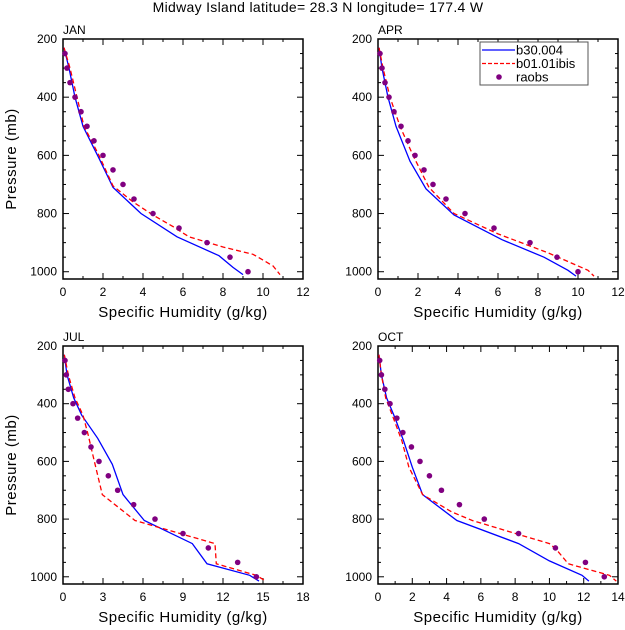 Image resolution: width=625 pixels, height=630 pixels. What do you see at coordinates (546, 63) in the screenshot?
I see `legend-label: b01.01ibis` at bounding box center [546, 63].